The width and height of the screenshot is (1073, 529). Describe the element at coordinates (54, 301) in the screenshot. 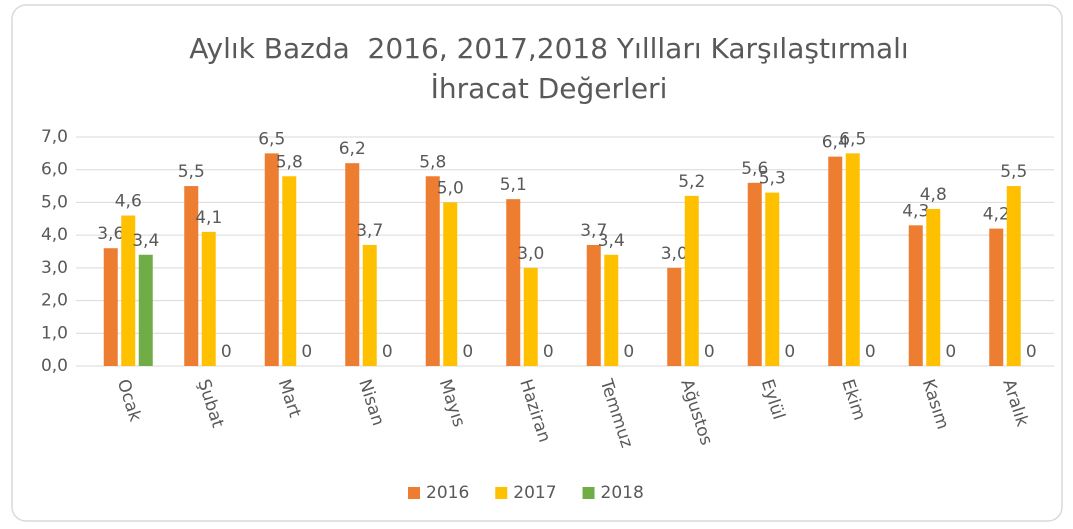

I see `y-tick-label: 2,0` at that location.